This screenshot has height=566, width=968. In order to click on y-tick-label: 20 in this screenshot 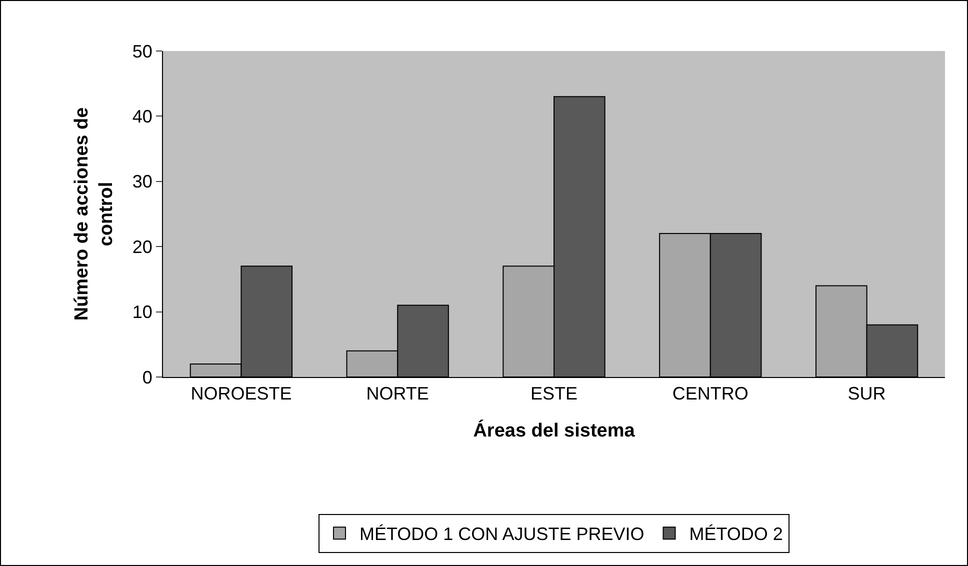, I will do `click(142, 246)`.